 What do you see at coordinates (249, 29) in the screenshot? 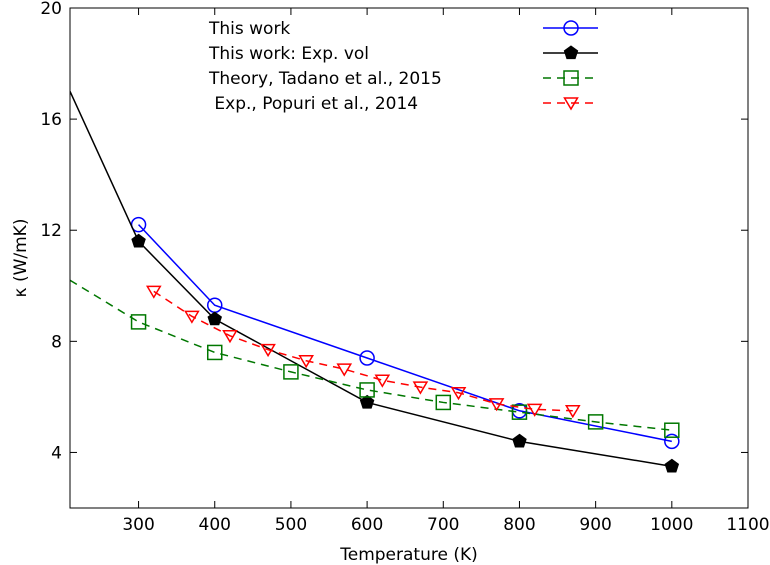
I see `legend-label: This work` at bounding box center [249, 29].